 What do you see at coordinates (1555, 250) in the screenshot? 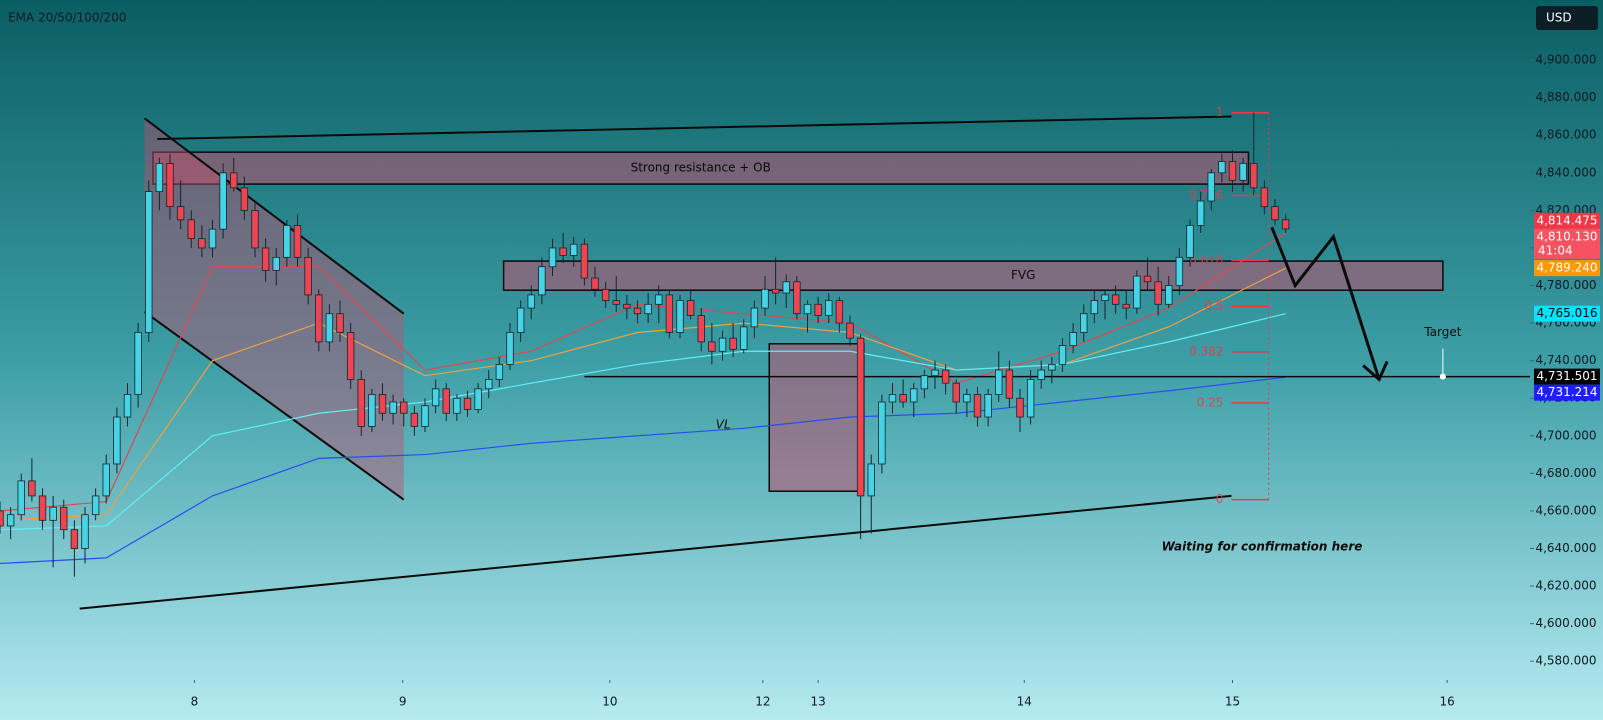
I see `countdown: 41:04` at bounding box center [1555, 250].